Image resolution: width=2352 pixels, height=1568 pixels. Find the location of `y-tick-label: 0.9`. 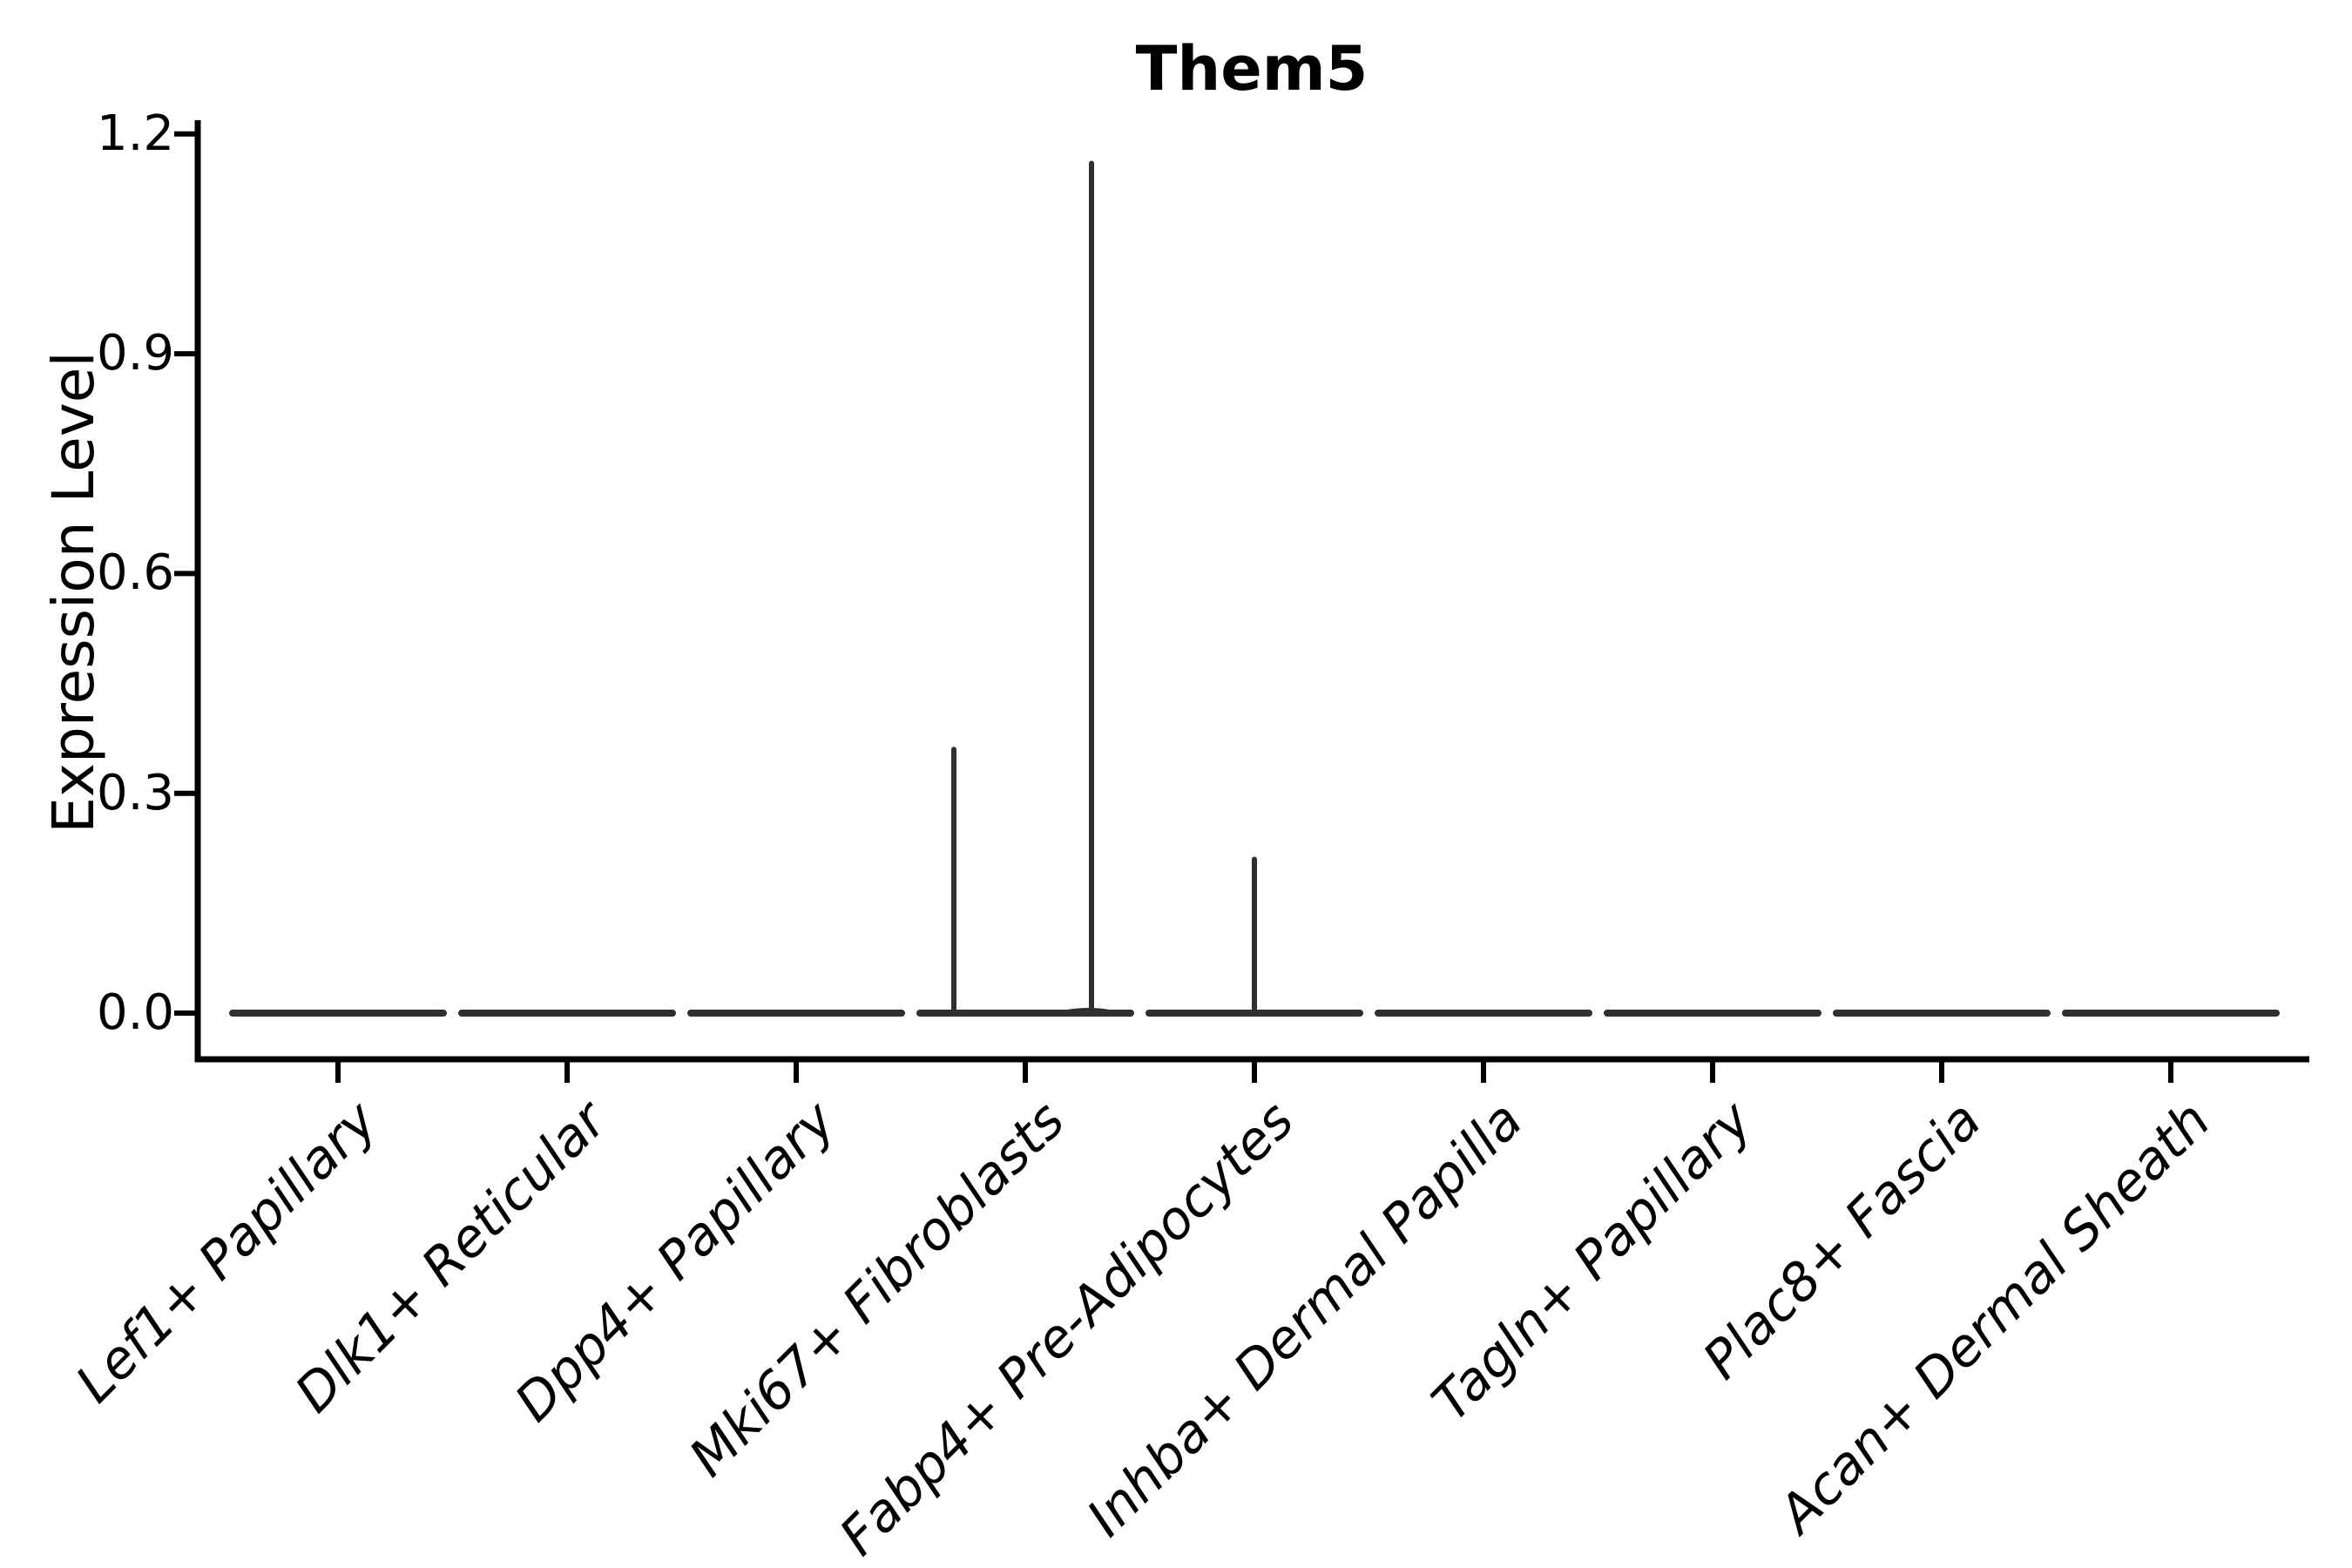

y-tick-label: 0.9 is located at coordinates (135, 353).